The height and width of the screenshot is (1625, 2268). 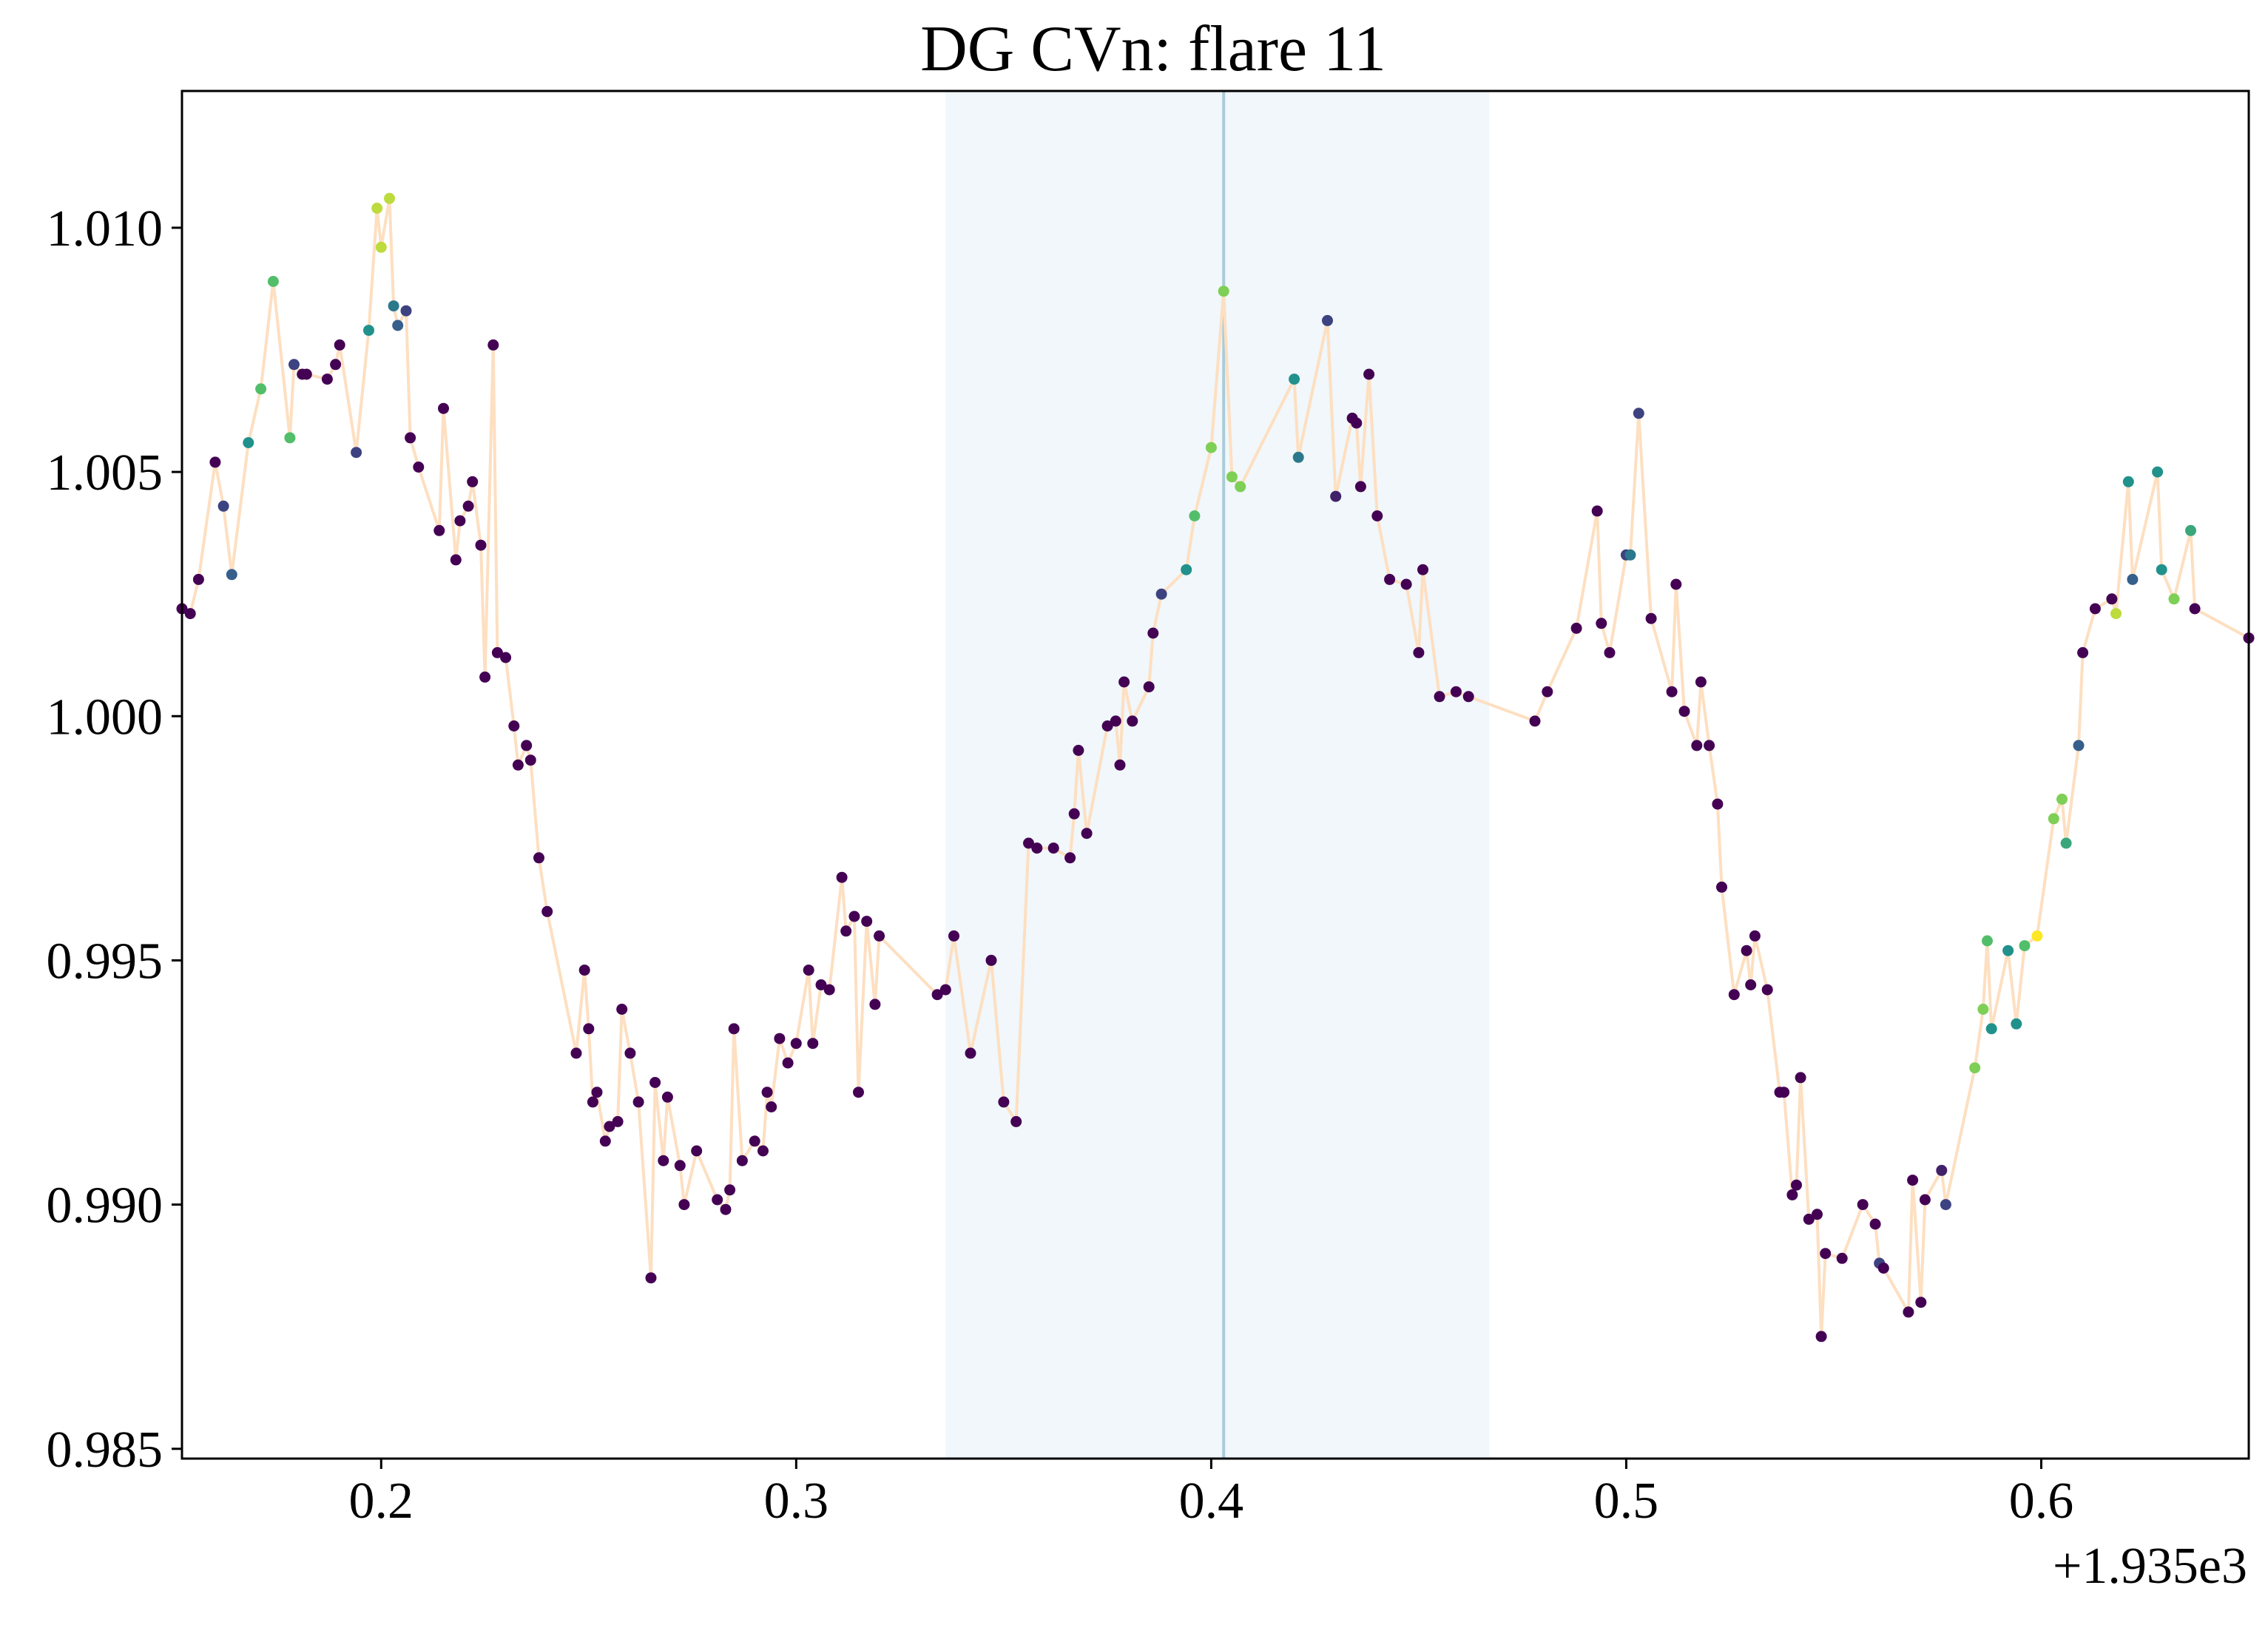 What do you see at coordinates (105, 962) in the screenshot?
I see `y-tick-label: 0.995` at bounding box center [105, 962].